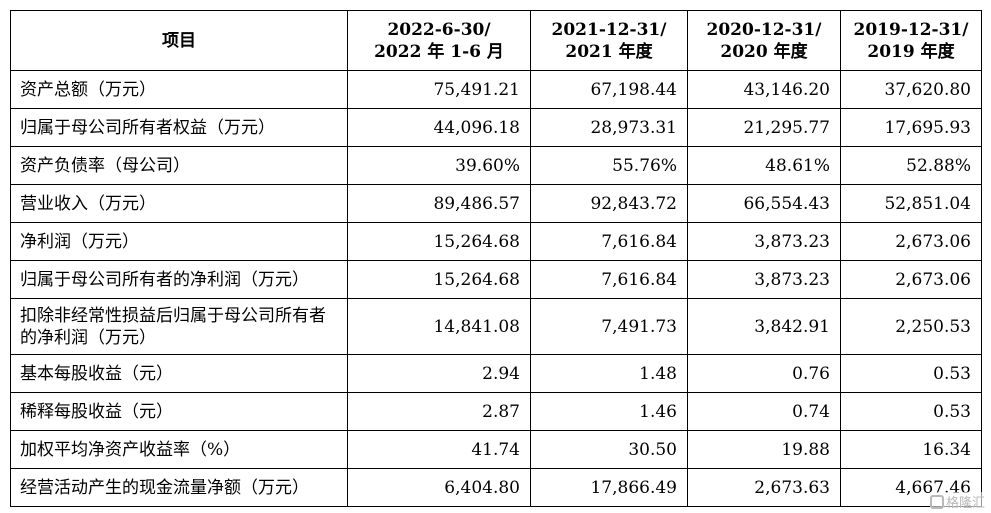  I want to click on header-period-2022h1: 2022-6-30/ 2022 年 1-6 月, so click(439, 40).